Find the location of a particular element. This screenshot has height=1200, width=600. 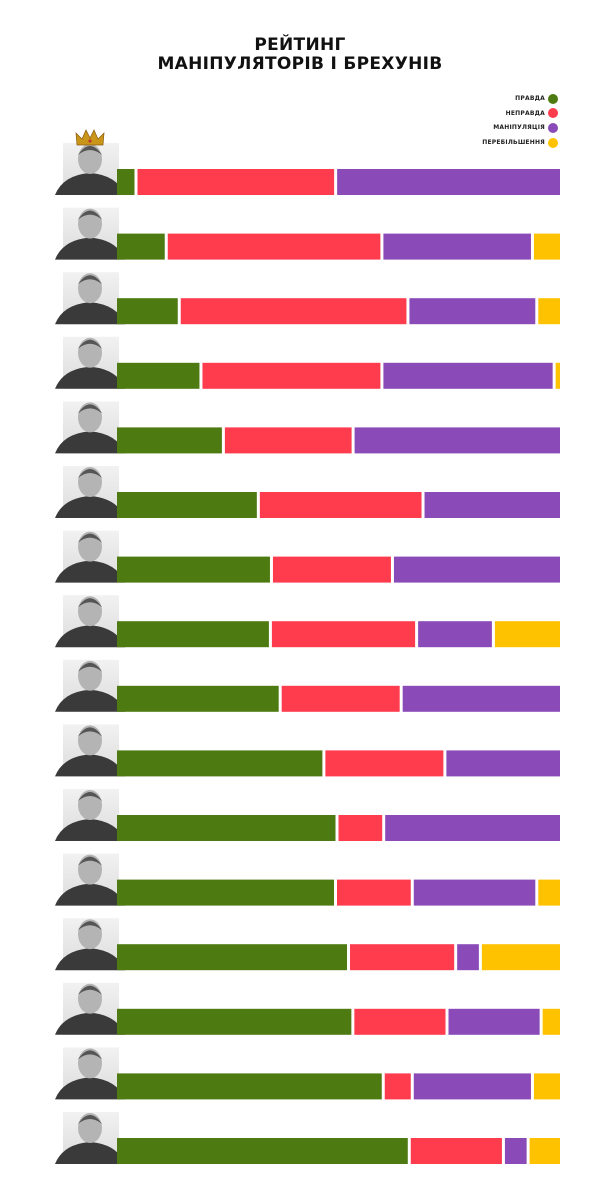

legend-label-manipulation: МАНІПУЛЯЦІЯ is located at coordinates (519, 128).